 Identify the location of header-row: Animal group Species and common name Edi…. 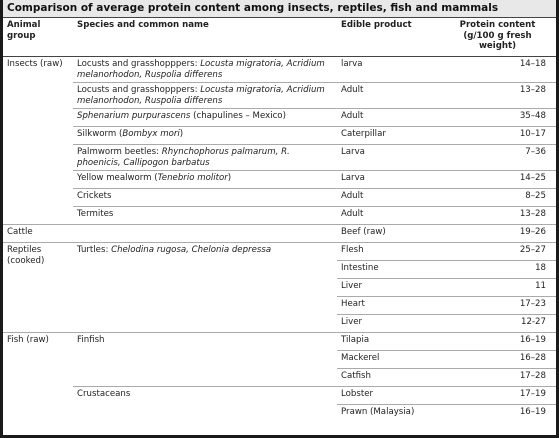
(279, 37).